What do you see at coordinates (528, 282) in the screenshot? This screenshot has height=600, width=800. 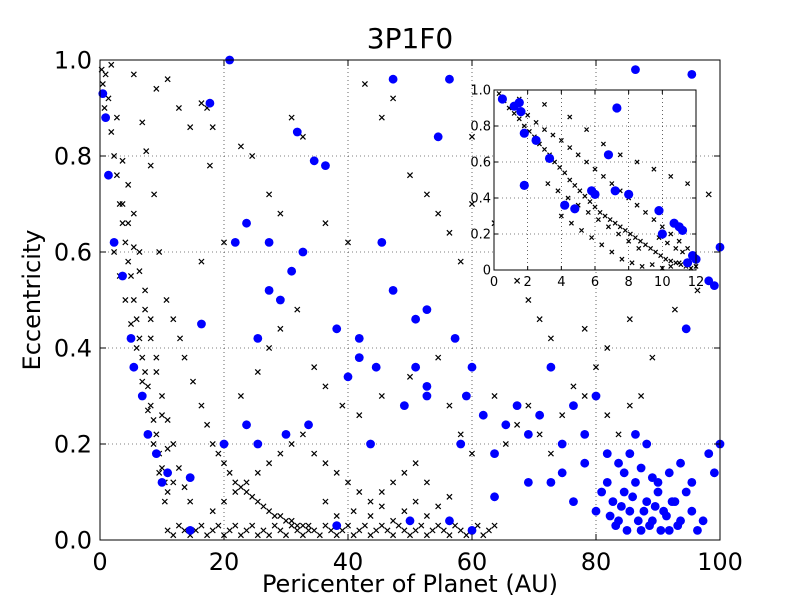 I see `x-tick-label: 2` at bounding box center [528, 282].